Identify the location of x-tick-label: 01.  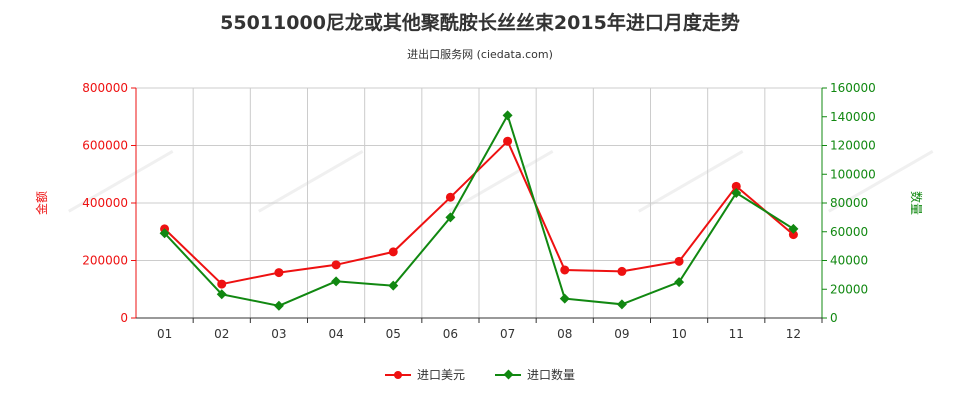
(164, 334).